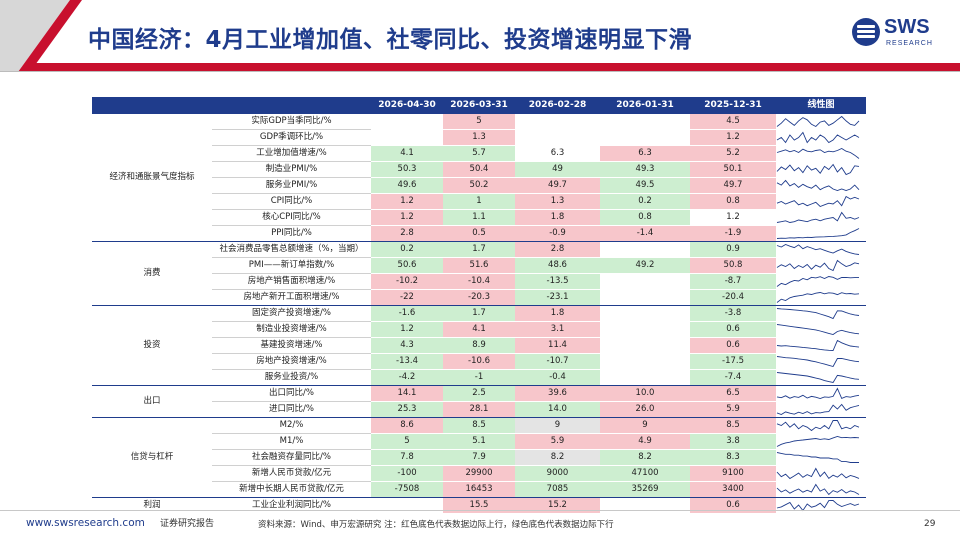 Image resolution: width=960 pixels, height=540 pixels. I want to click on table-row: 核心CPI同比/% 1.2 1.1 1.8 0.8 1.2, so click(479, 217).